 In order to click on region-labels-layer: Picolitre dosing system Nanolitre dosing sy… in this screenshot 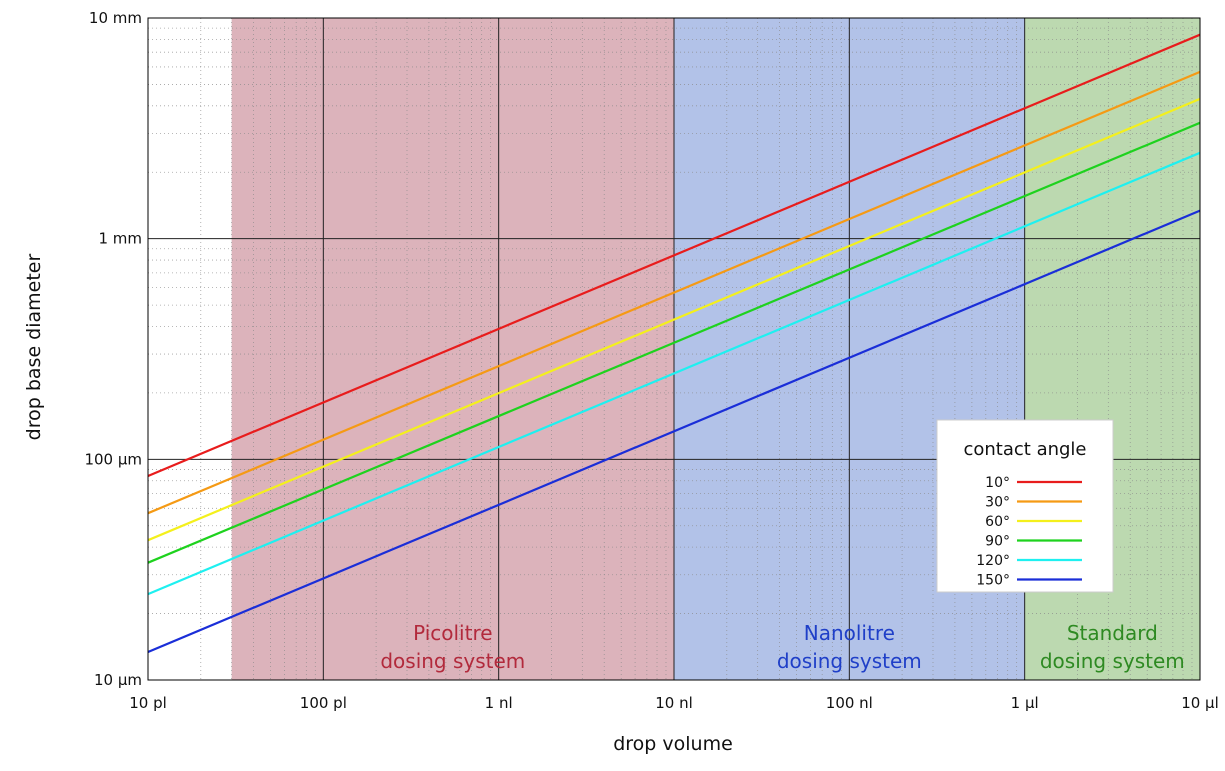, I will do `click(782, 647)`.